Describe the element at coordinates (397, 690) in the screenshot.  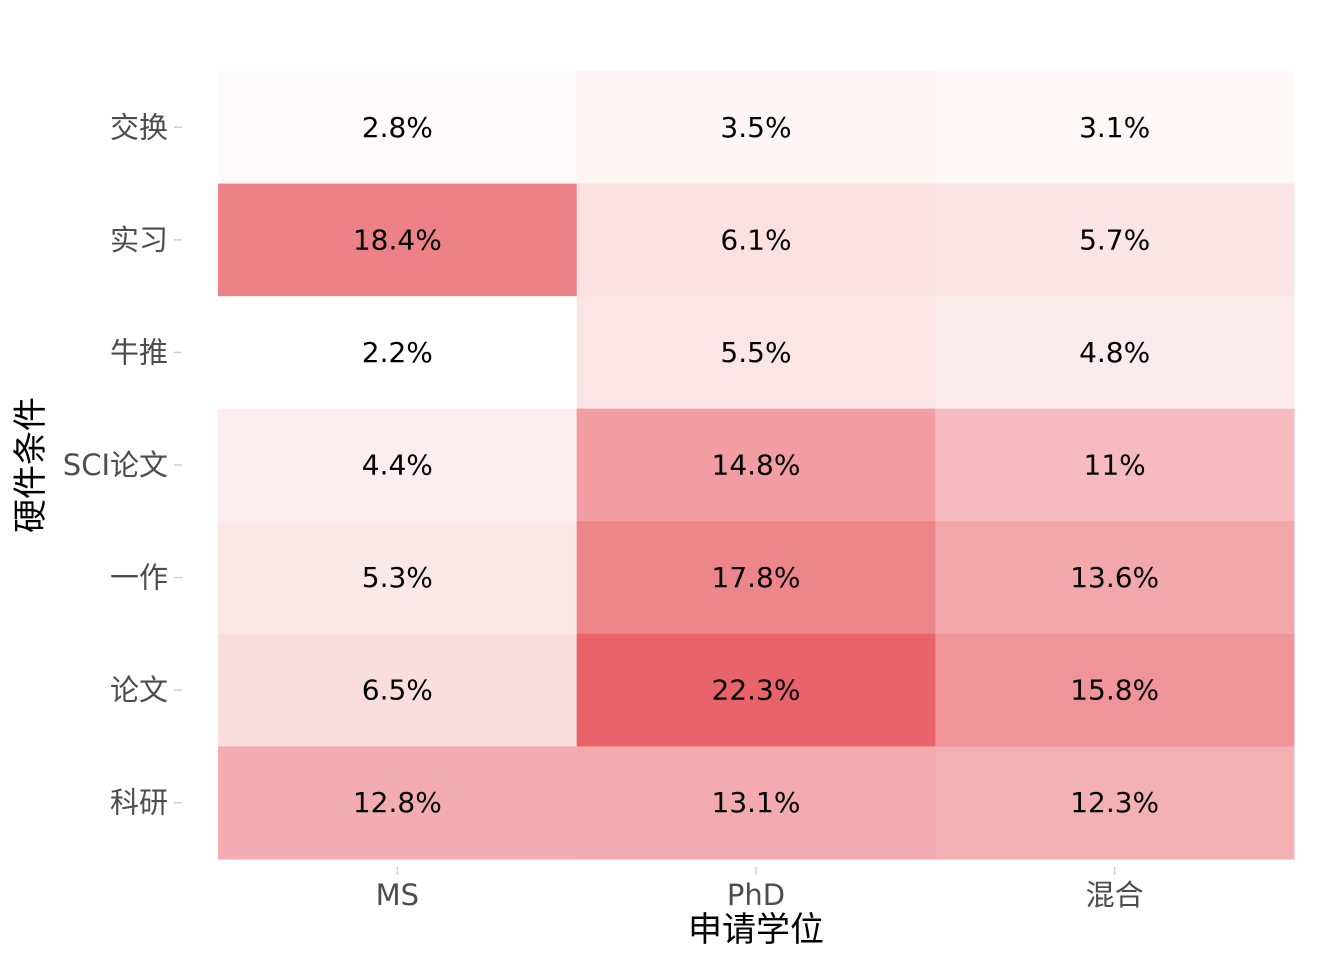
I see `cell-value-label: 6.5%` at that location.